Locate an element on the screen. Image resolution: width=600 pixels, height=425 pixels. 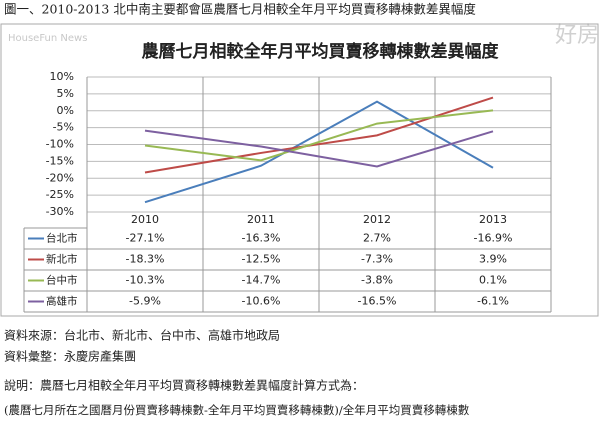
value-label: -6.1% is located at coordinates (493, 301).